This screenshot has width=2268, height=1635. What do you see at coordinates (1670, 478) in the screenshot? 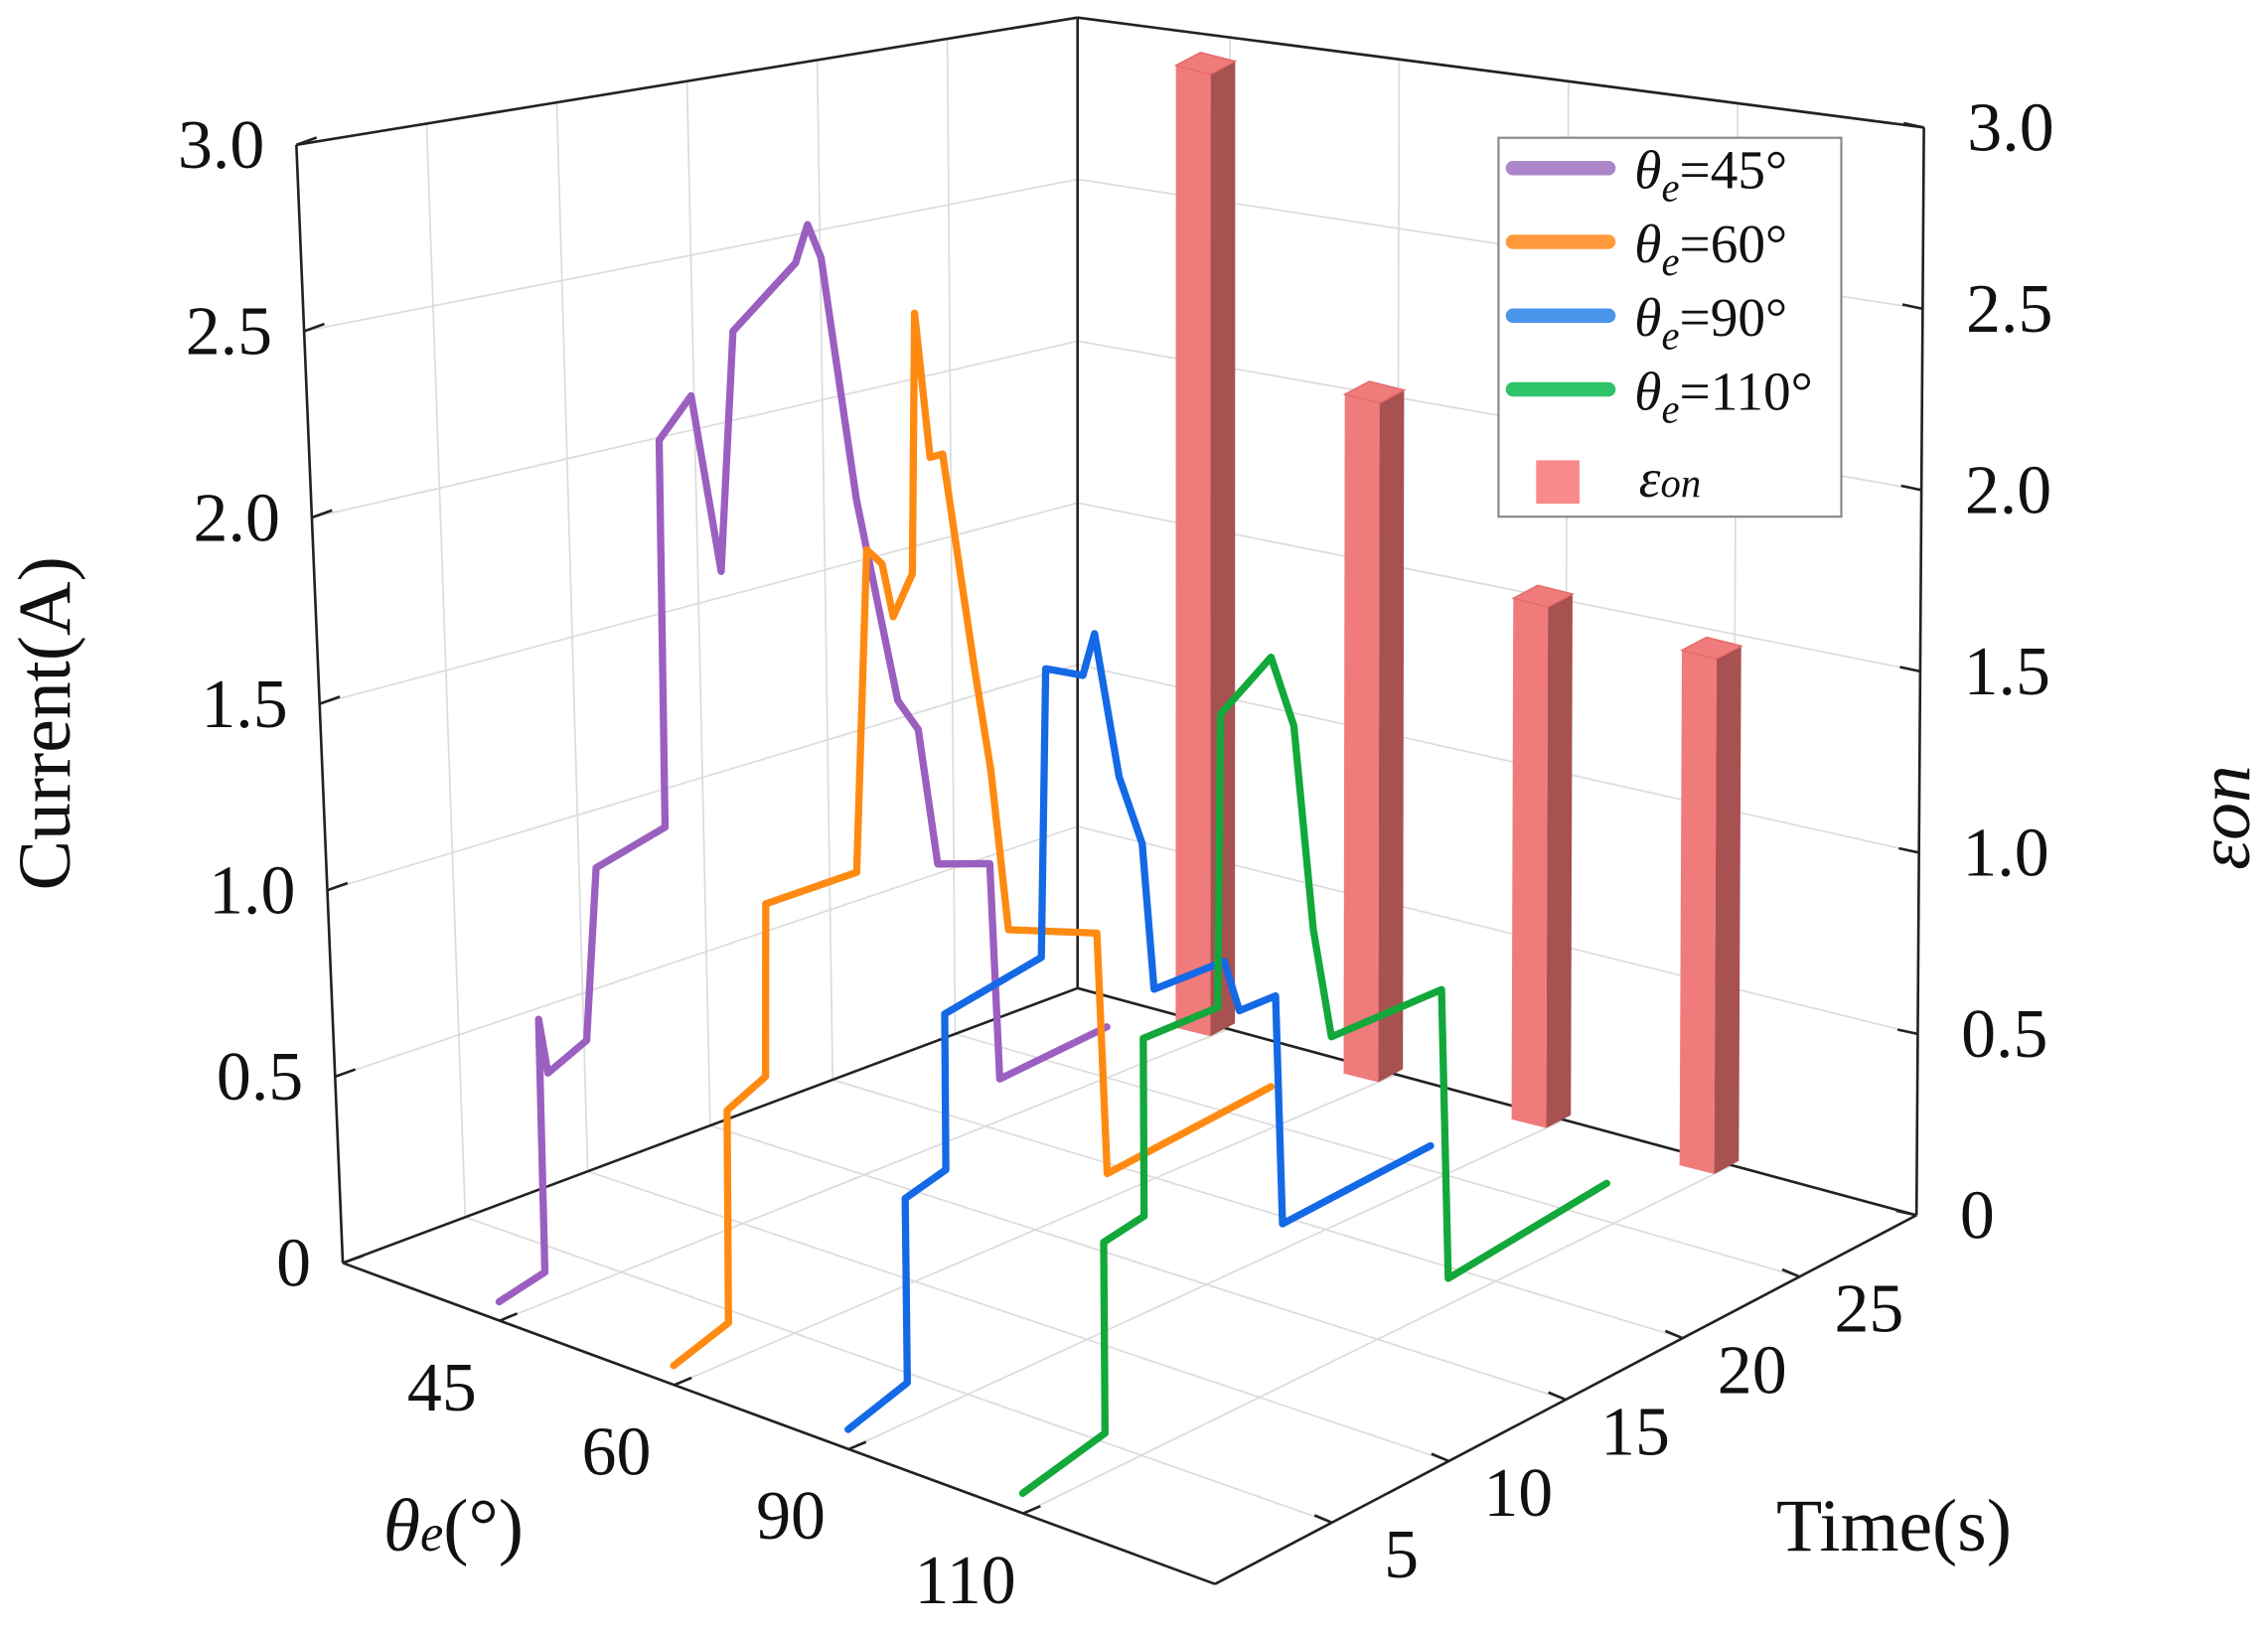
I see `legend-label-eon: εon` at bounding box center [1670, 478].